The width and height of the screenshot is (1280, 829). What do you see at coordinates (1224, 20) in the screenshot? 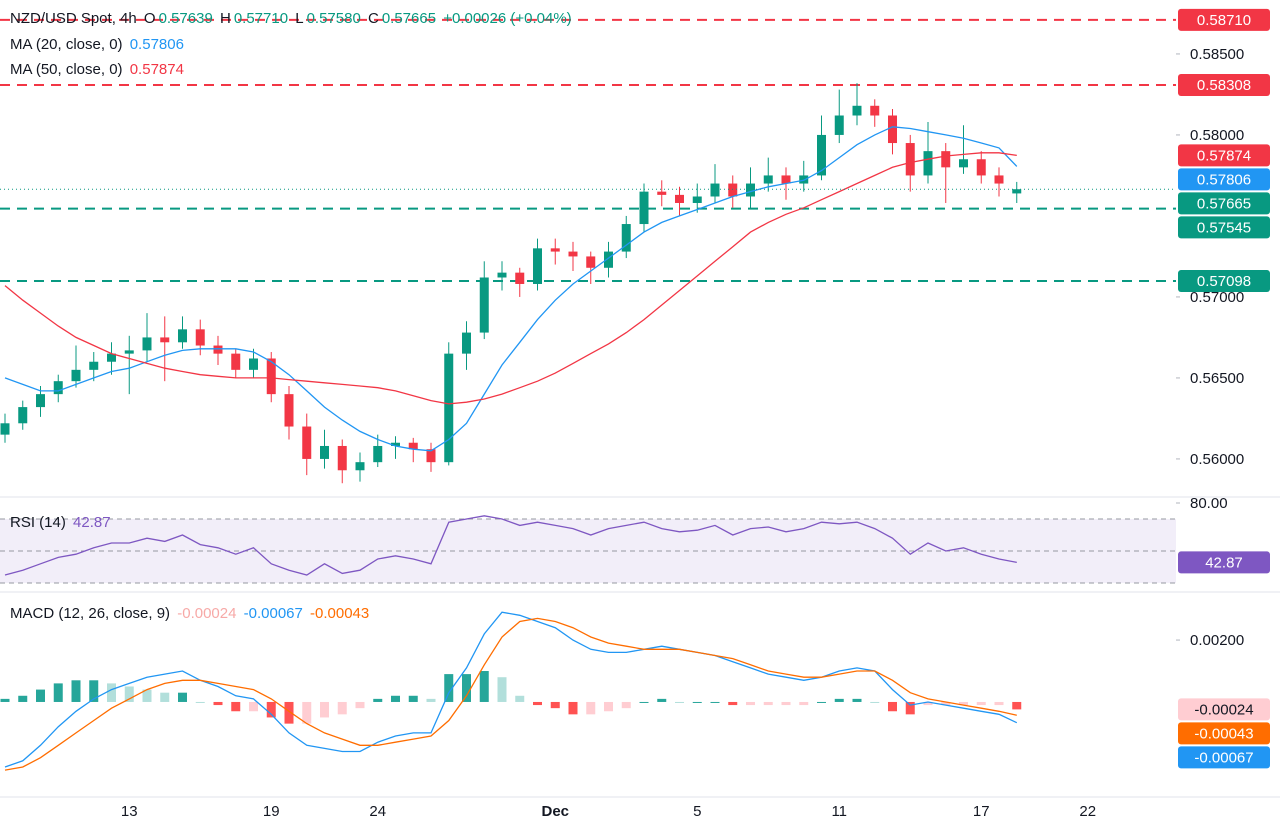
I see `price-tag-label: 0.58710` at bounding box center [1224, 20].